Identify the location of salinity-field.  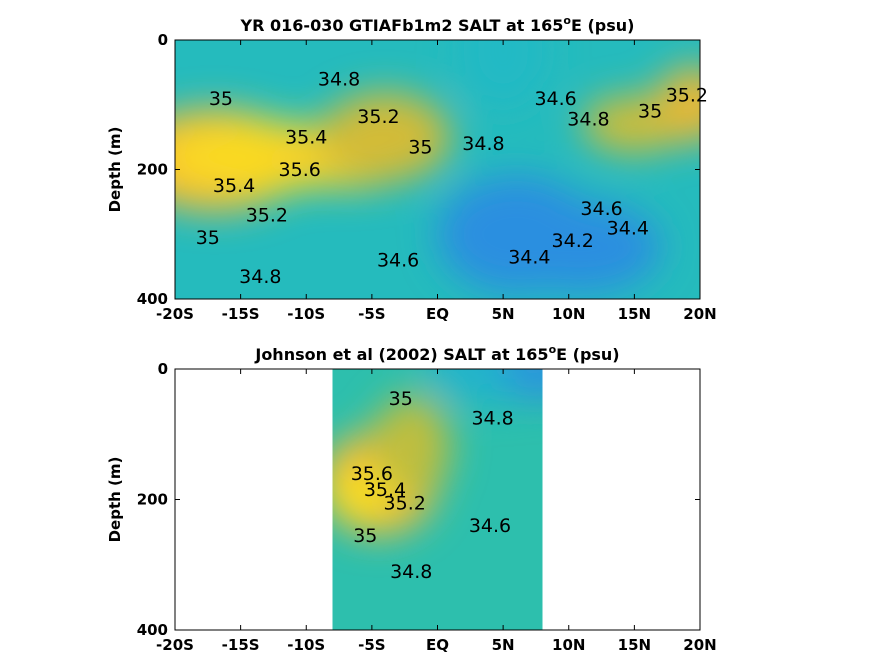
(437, 499).